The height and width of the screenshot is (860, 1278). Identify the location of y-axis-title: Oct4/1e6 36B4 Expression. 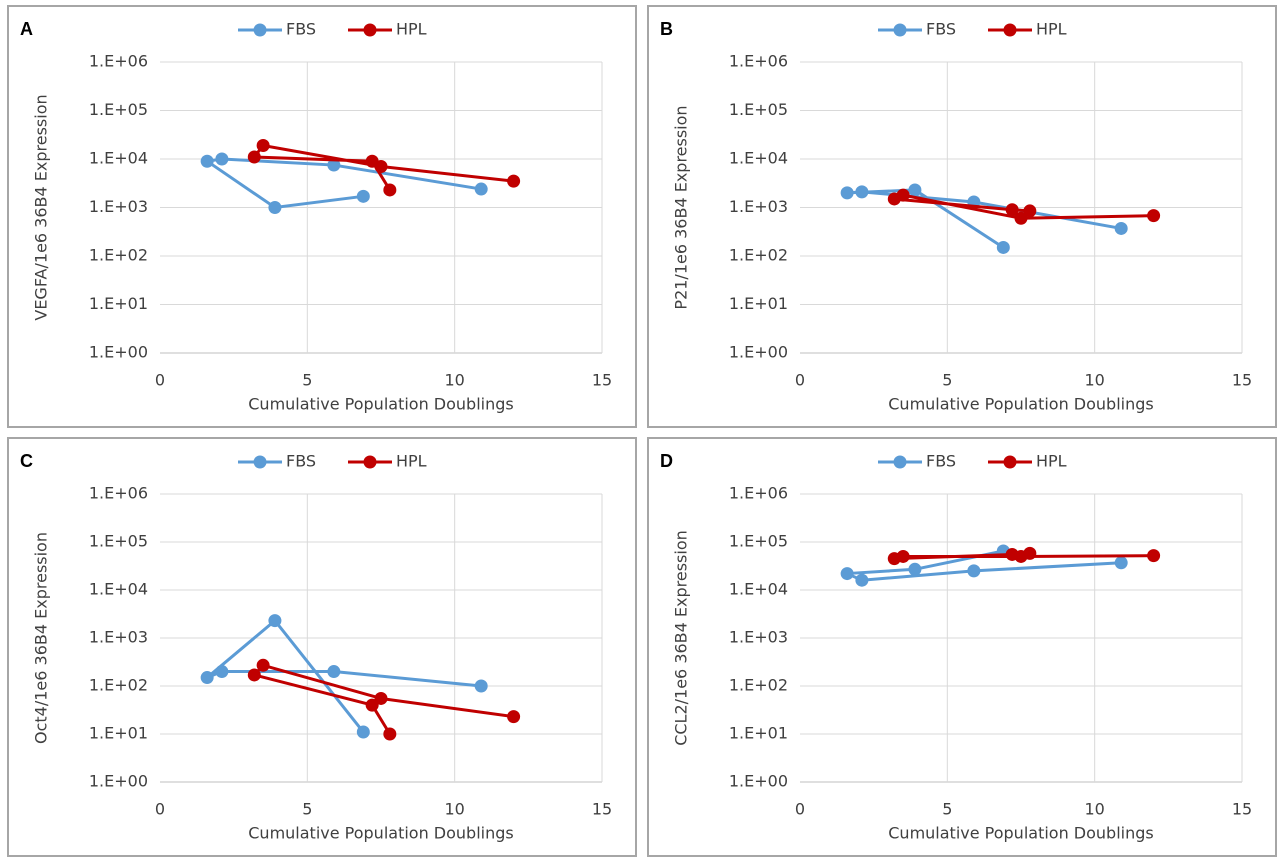
(41, 638).